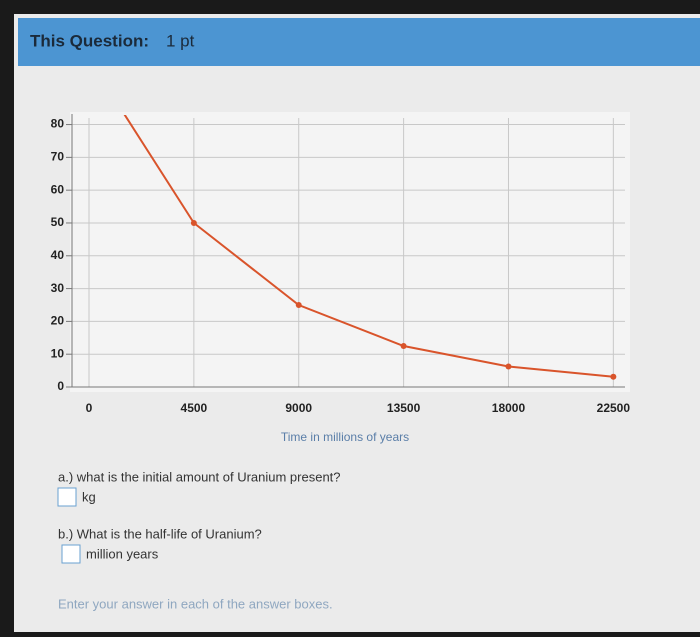 The height and width of the screenshot is (637, 700). What do you see at coordinates (89, 496) in the screenshot?
I see `unit-label: kg` at bounding box center [89, 496].